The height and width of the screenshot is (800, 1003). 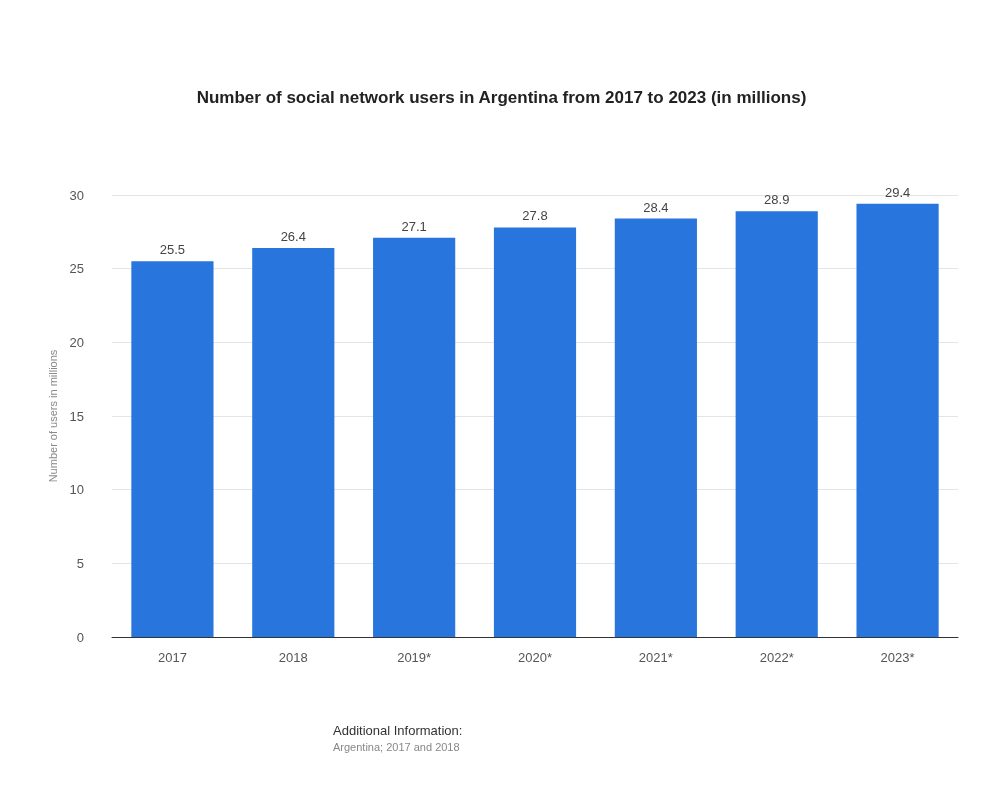 What do you see at coordinates (293, 657) in the screenshot?
I see `x-tick-label: 2018` at bounding box center [293, 657].